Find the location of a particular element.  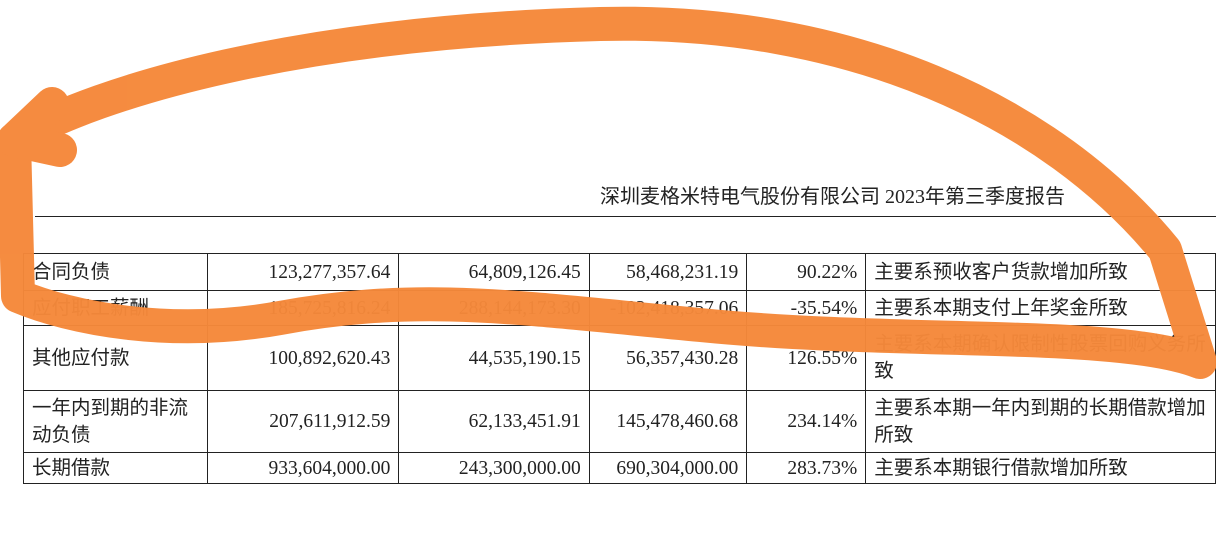

report-header: 深圳麦格米特电气股份有限公司 2023年第三季度报告 is located at coordinates (832, 197).